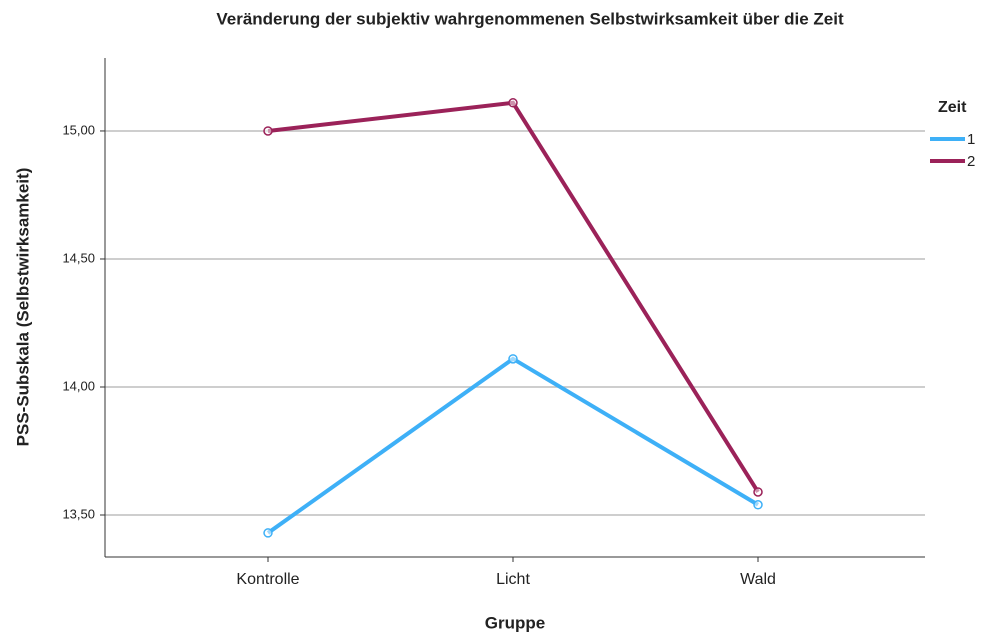 This screenshot has height=636, width=982. I want to click on y-tick-label: 13,50, so click(78, 513).